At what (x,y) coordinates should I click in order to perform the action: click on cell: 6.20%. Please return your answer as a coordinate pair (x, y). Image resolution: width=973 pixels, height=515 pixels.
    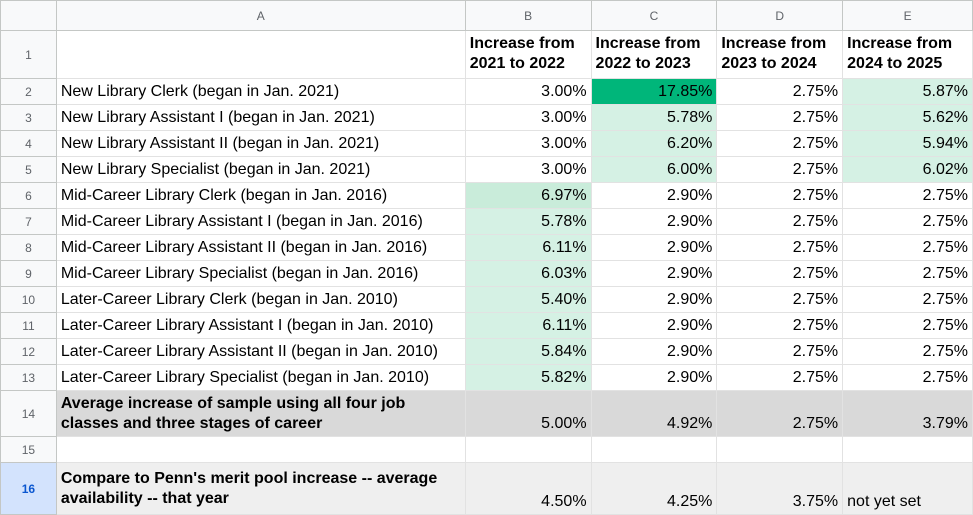
    Looking at the image, I should click on (654, 143).